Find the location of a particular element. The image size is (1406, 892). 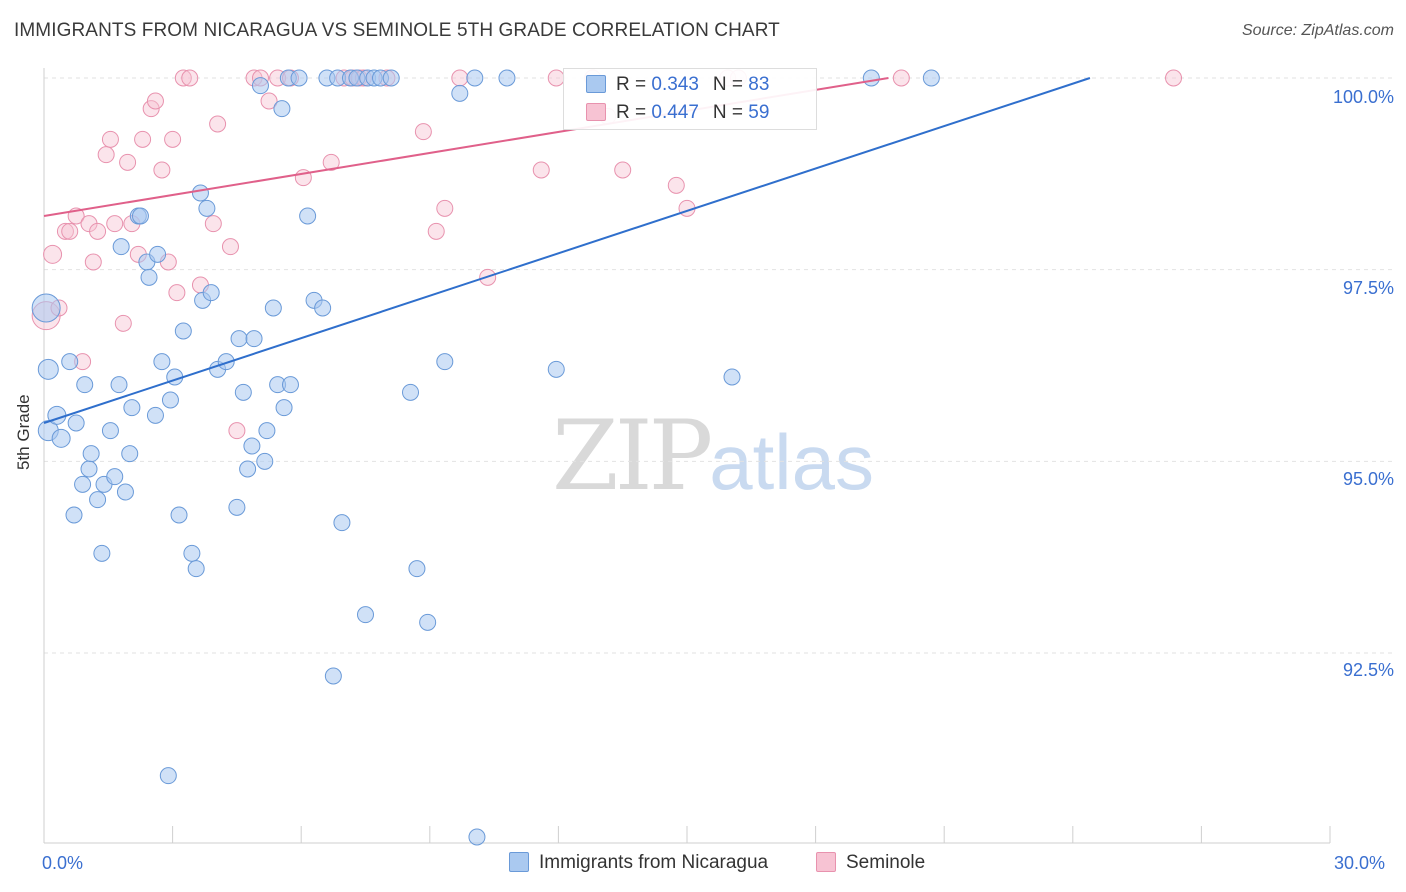

watermark: ZIPatlas is located at coordinates (713, 456).